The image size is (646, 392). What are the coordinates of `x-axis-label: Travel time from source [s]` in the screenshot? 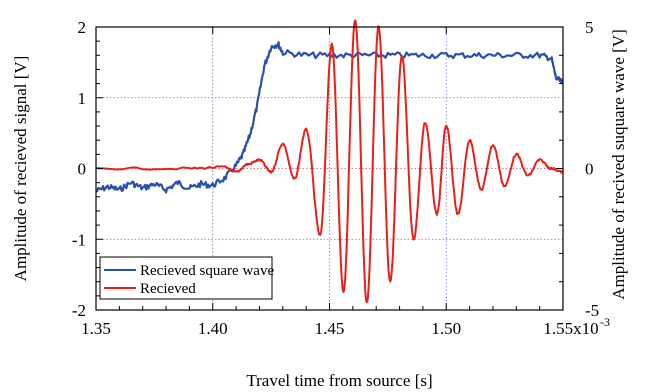 It's located at (339, 380).